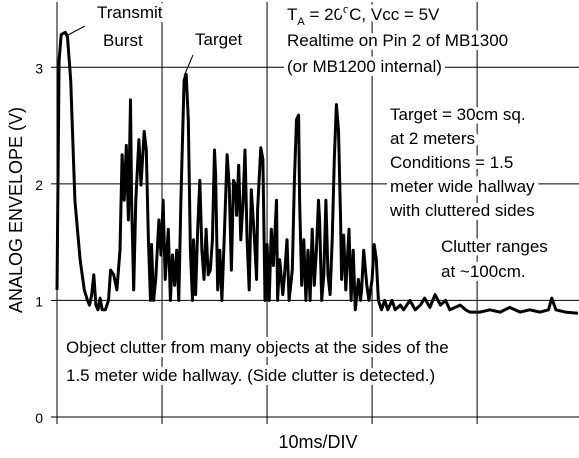  What do you see at coordinates (130, 12) in the screenshot?
I see `annotation: Transmit` at bounding box center [130, 12].